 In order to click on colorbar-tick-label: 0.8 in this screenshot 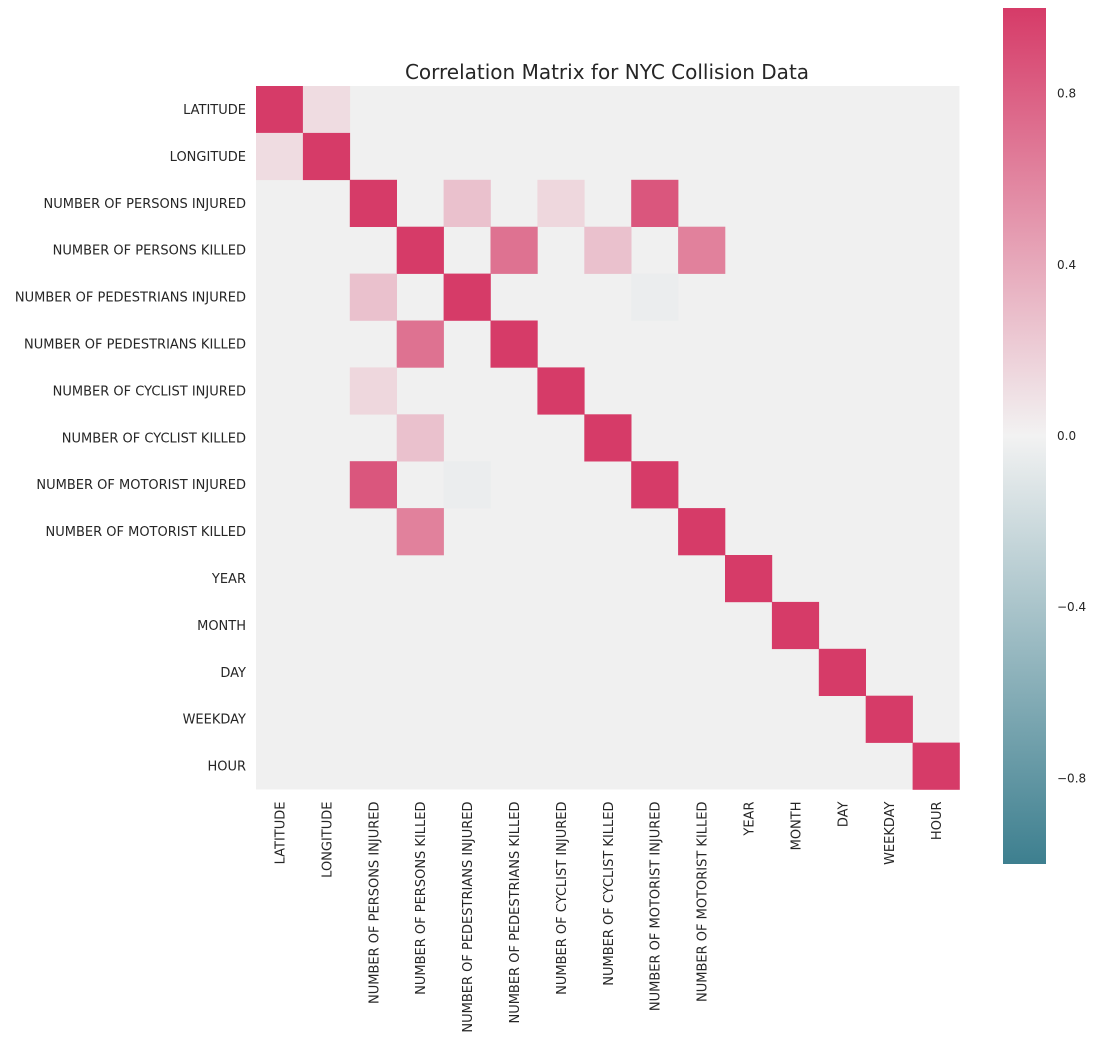, I will do `click(1066, 94)`.